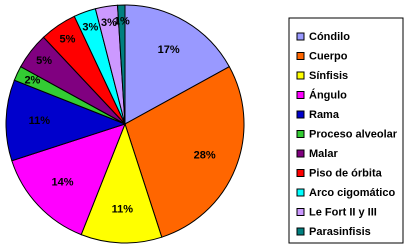  I want to click on data-label: 17%, so click(169, 50).